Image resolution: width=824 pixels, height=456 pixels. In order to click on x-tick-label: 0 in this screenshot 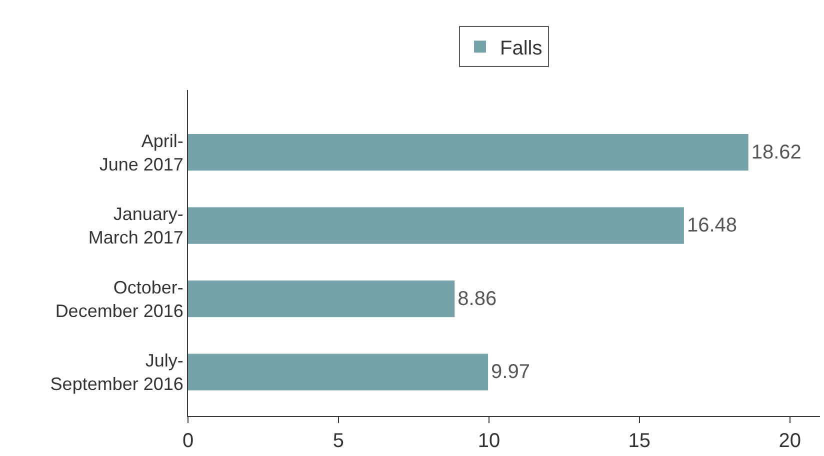, I will do `click(188, 441)`.